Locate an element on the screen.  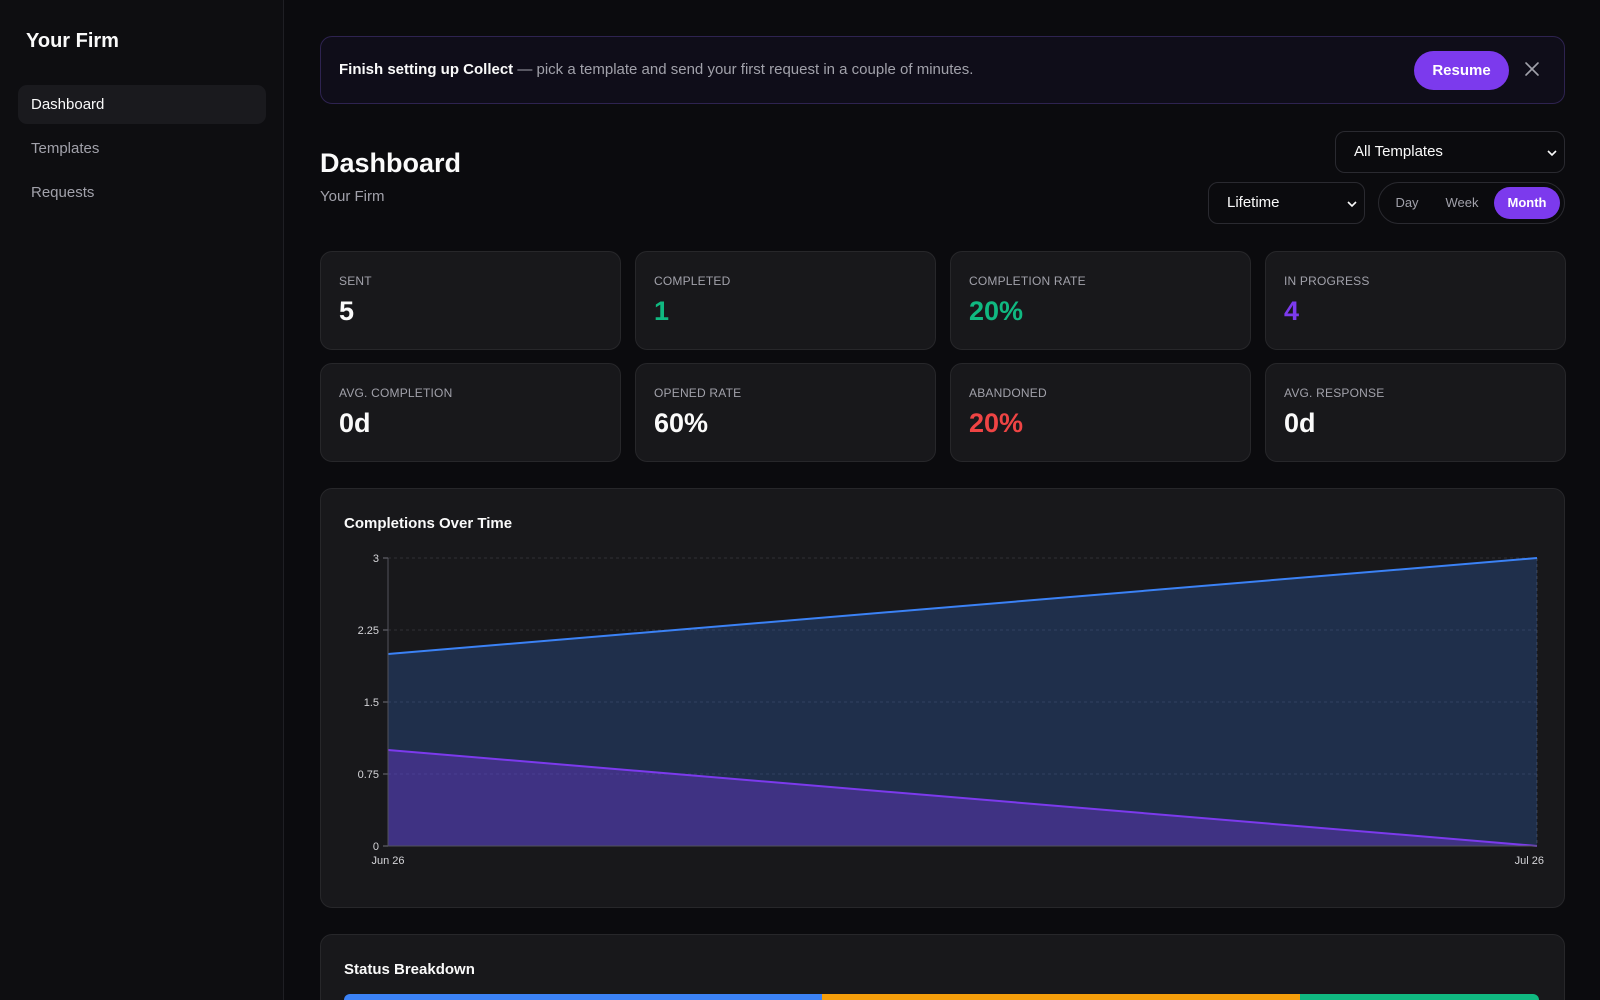
y-tick-label: 2.25 is located at coordinates (368, 631).